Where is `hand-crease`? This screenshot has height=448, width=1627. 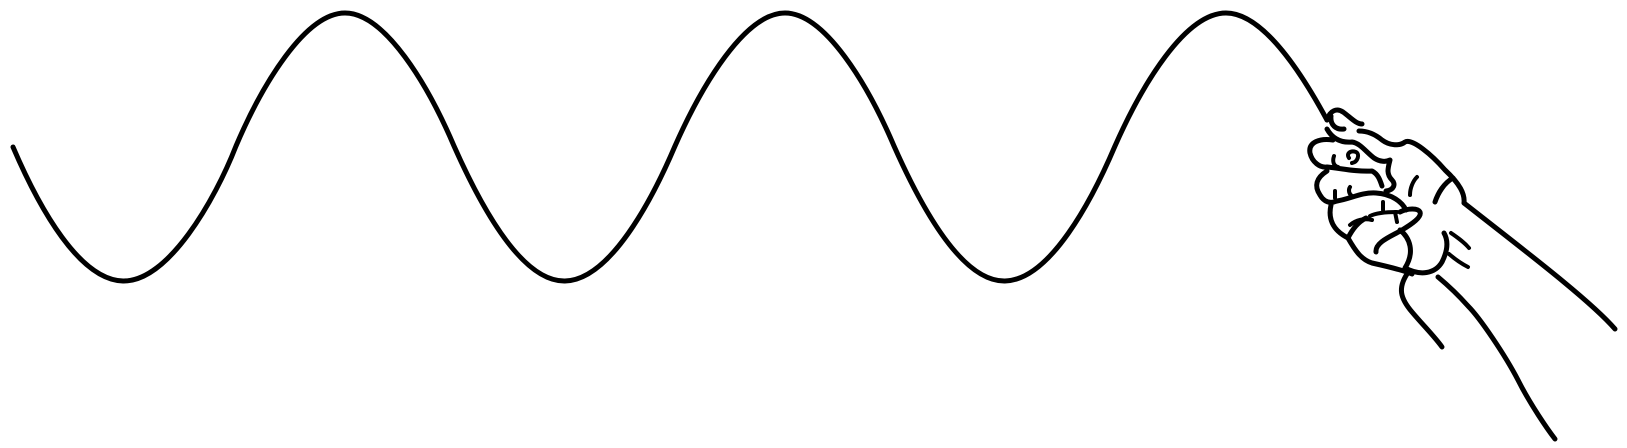
hand-crease is located at coordinates (1444, 190).